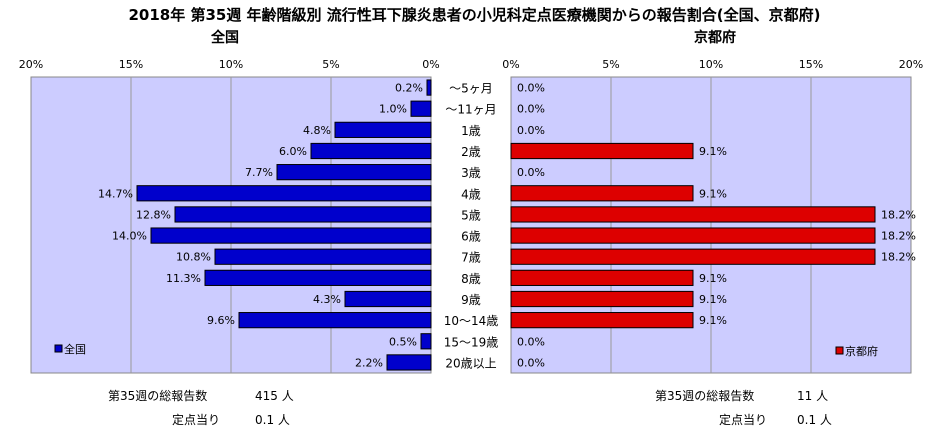  What do you see at coordinates (861, 351) in the screenshot?
I see `kyoto-legend-label: 京都府` at bounding box center [861, 351].